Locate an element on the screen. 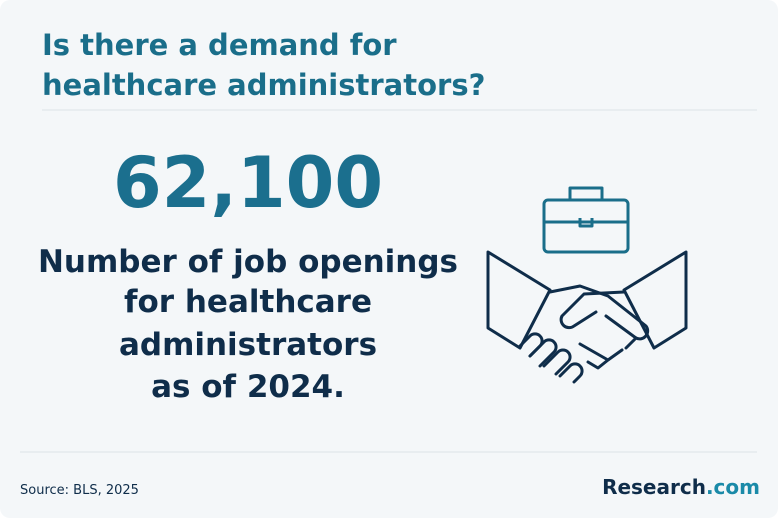  briefcase-icon is located at coordinates (586, 220).